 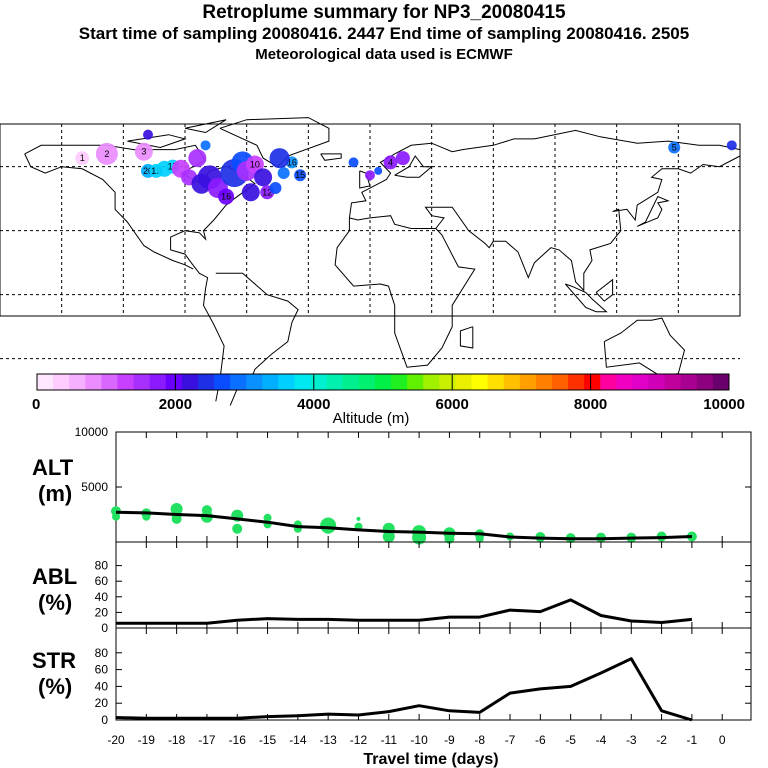 What do you see at coordinates (54, 660) in the screenshot?
I see `str-panel-name: STR` at bounding box center [54, 660].